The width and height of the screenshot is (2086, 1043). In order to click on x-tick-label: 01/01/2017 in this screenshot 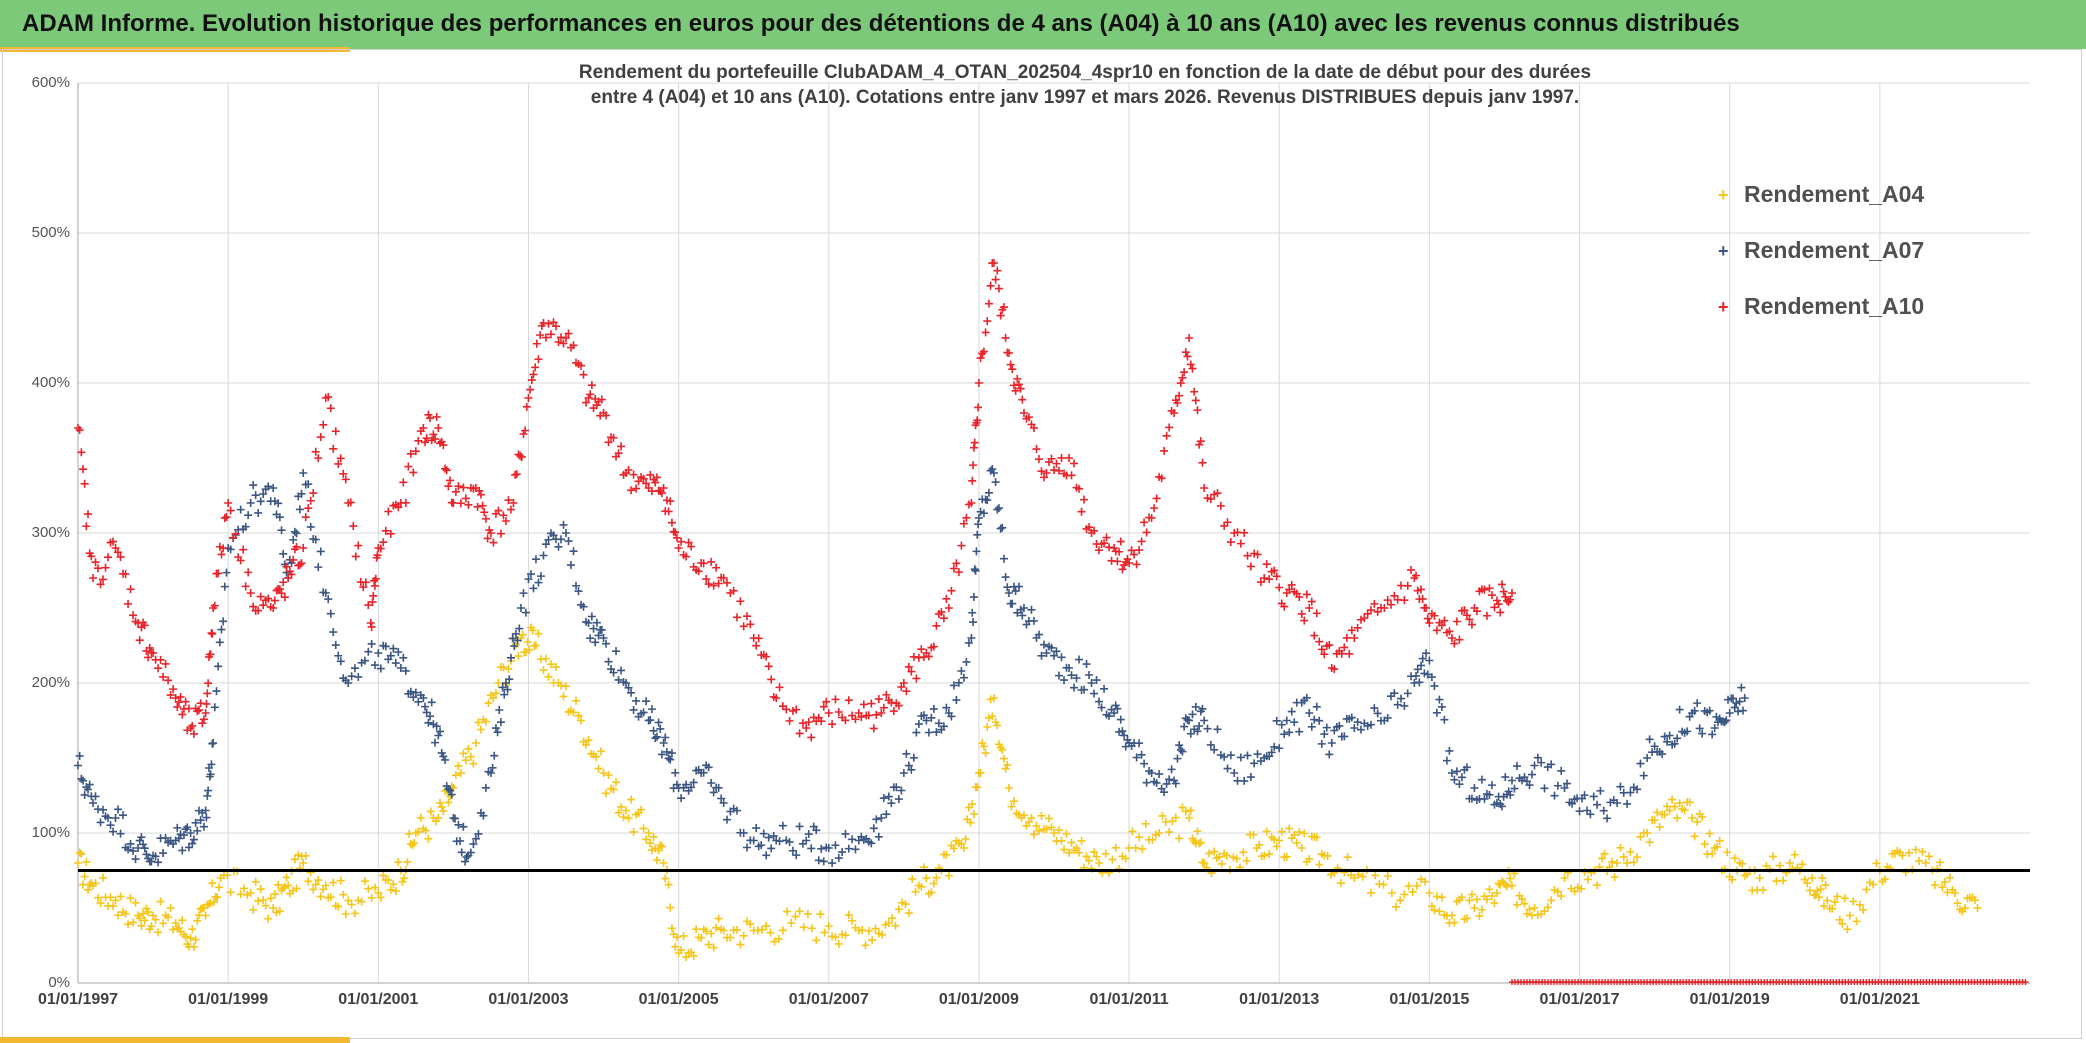, I will do `click(1579, 999)`.